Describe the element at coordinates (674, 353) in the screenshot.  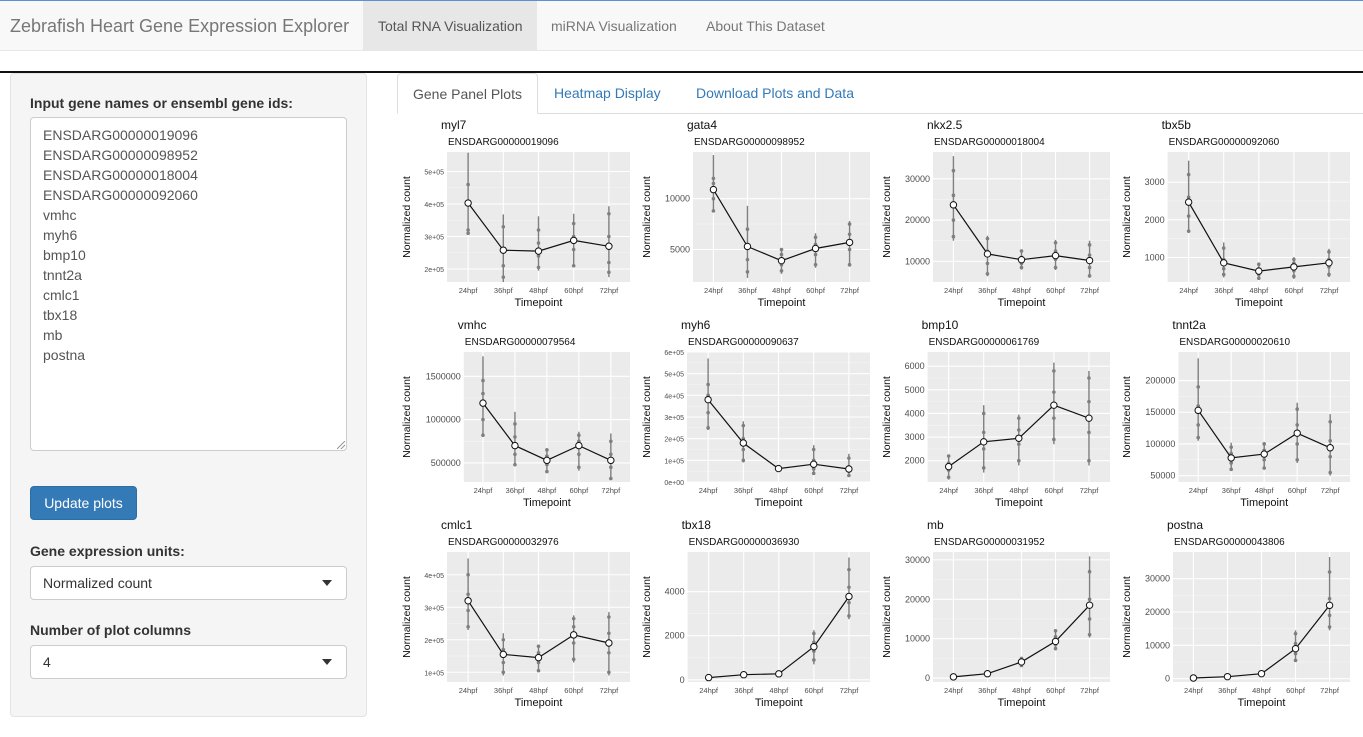
I see `y-tick-label: 6e+05` at that location.